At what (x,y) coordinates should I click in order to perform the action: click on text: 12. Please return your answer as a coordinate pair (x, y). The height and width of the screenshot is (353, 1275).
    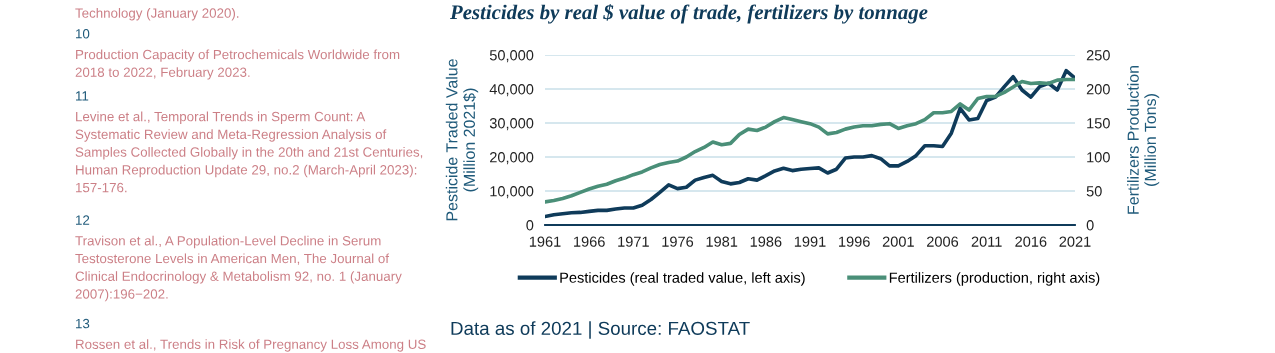
    Looking at the image, I should click on (83, 220).